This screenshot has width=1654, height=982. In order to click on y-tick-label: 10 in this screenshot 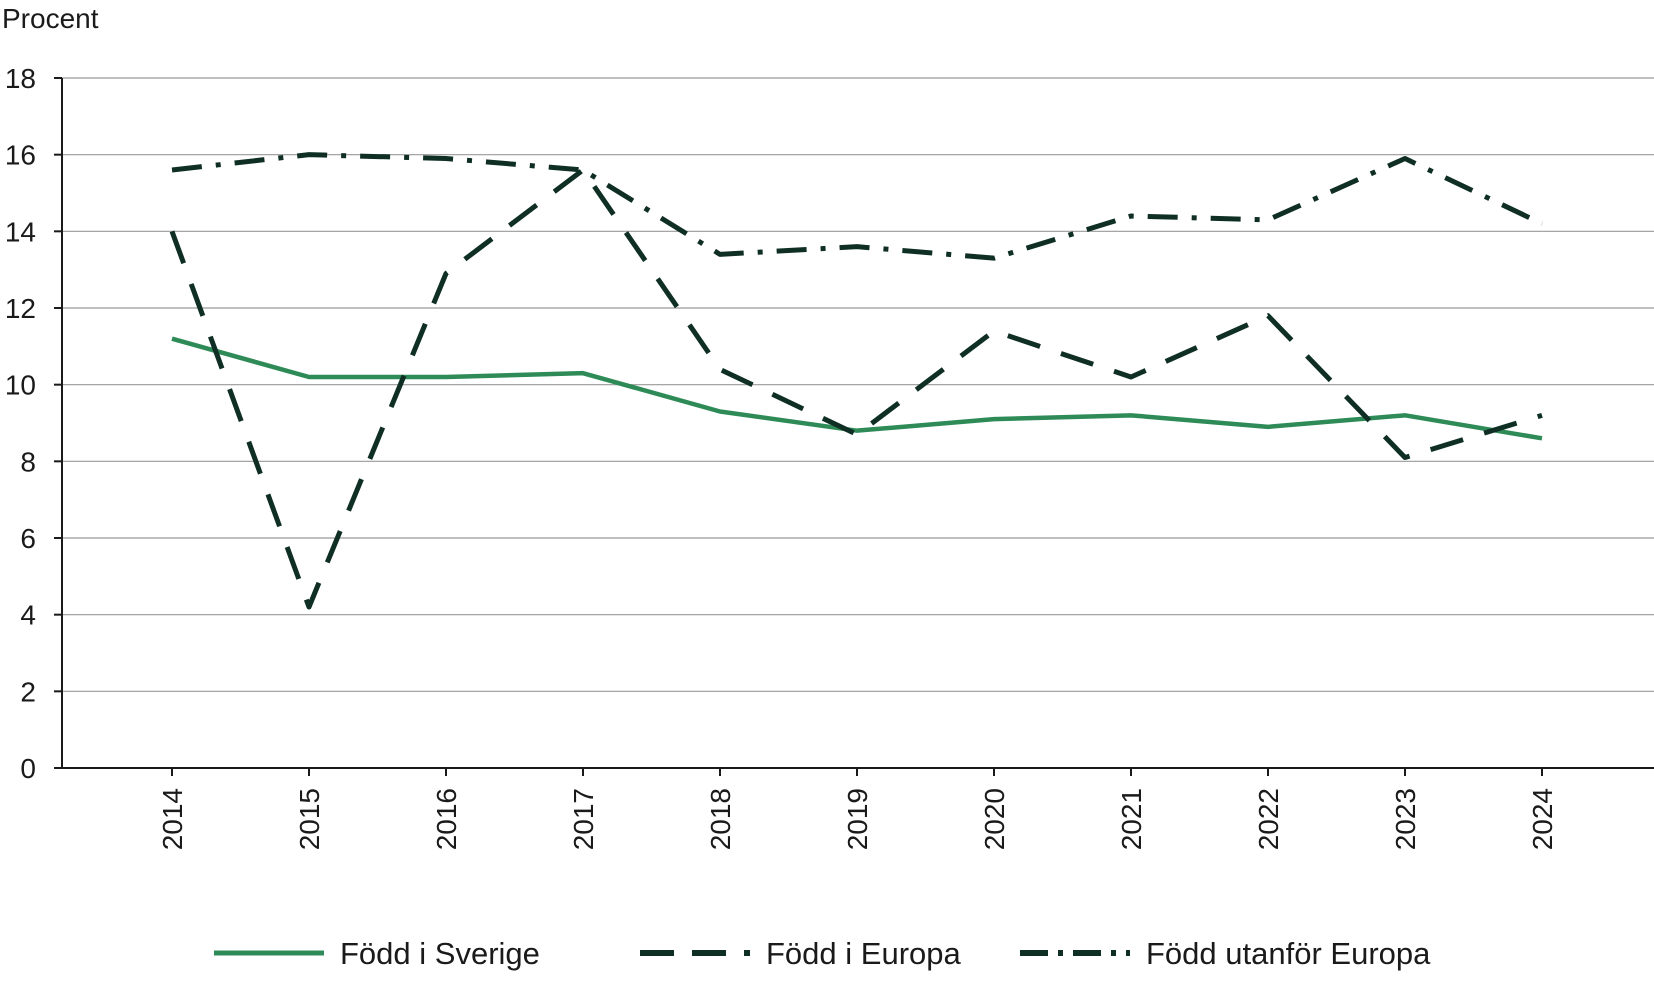, I will do `click(20, 385)`.